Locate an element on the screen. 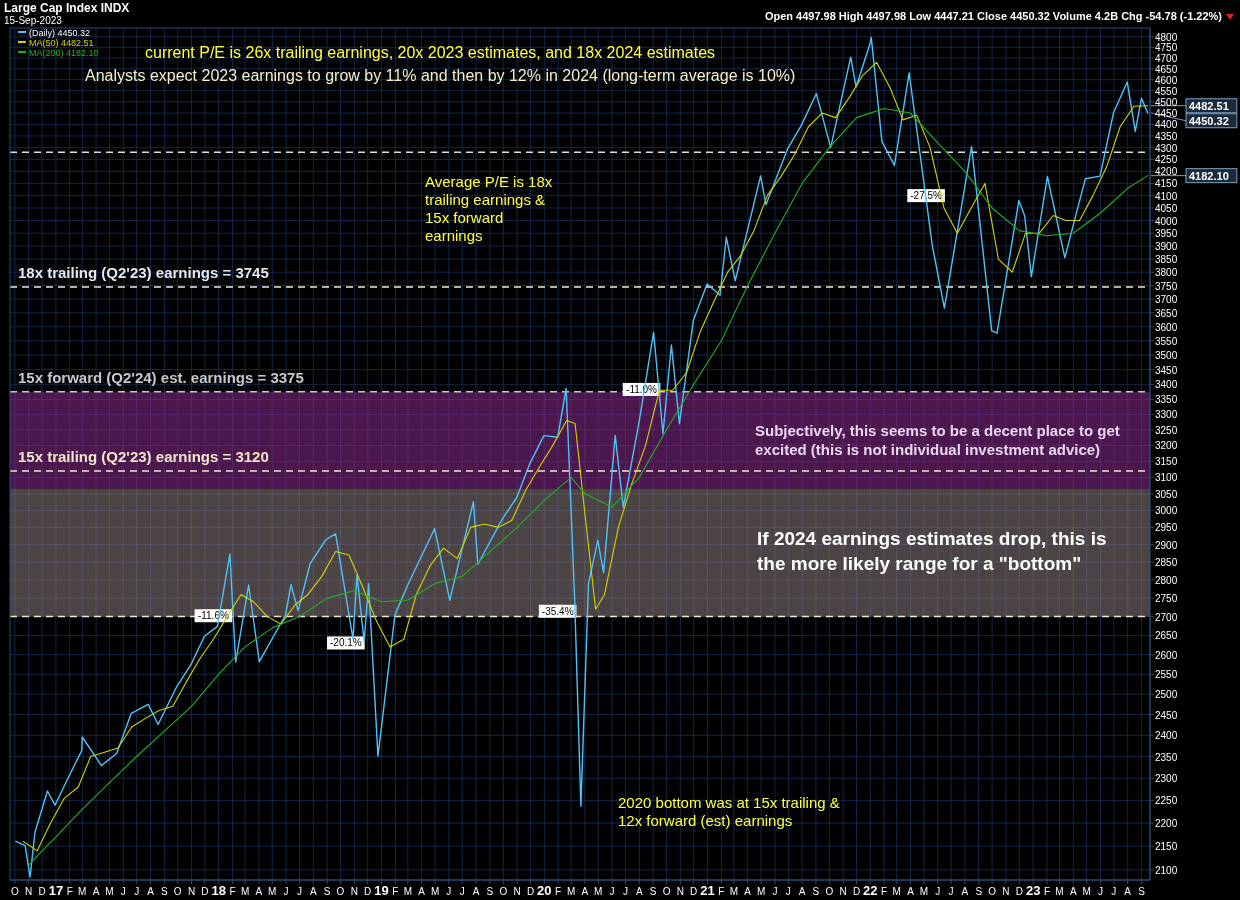 The height and width of the screenshot is (900, 1240). annotation: -35.4% is located at coordinates (557, 611).